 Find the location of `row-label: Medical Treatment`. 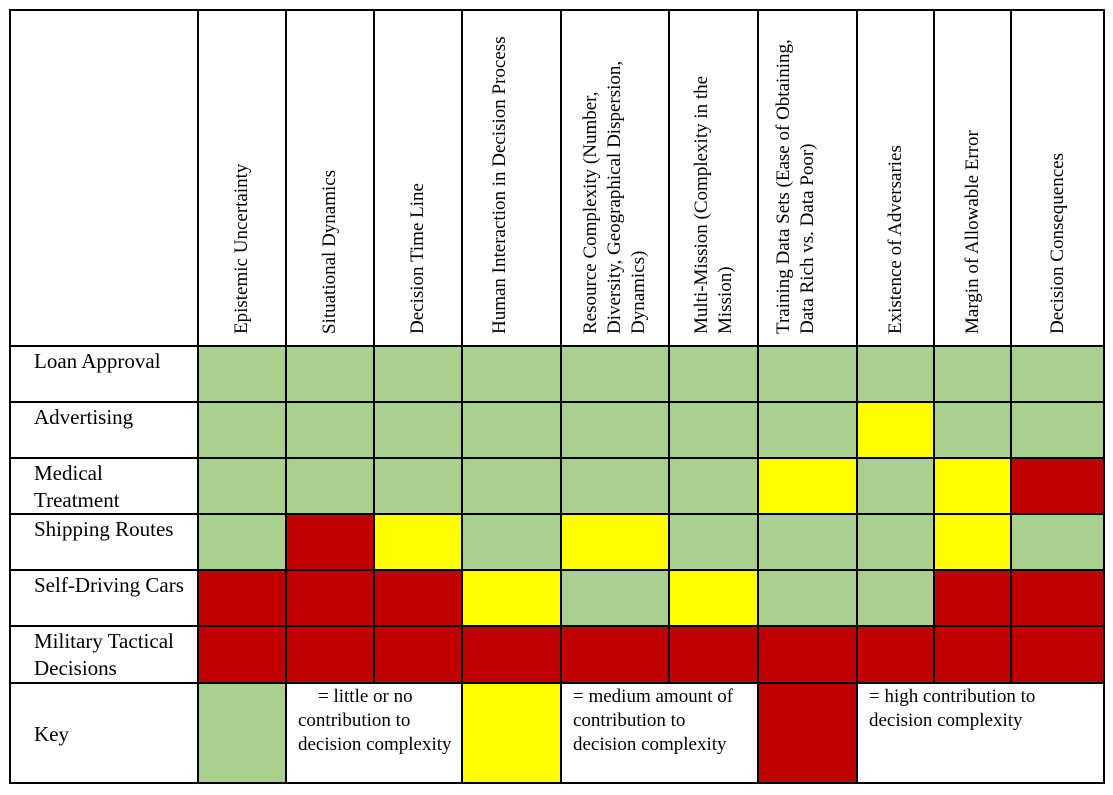

row-label: Medical Treatment is located at coordinates (77, 486).